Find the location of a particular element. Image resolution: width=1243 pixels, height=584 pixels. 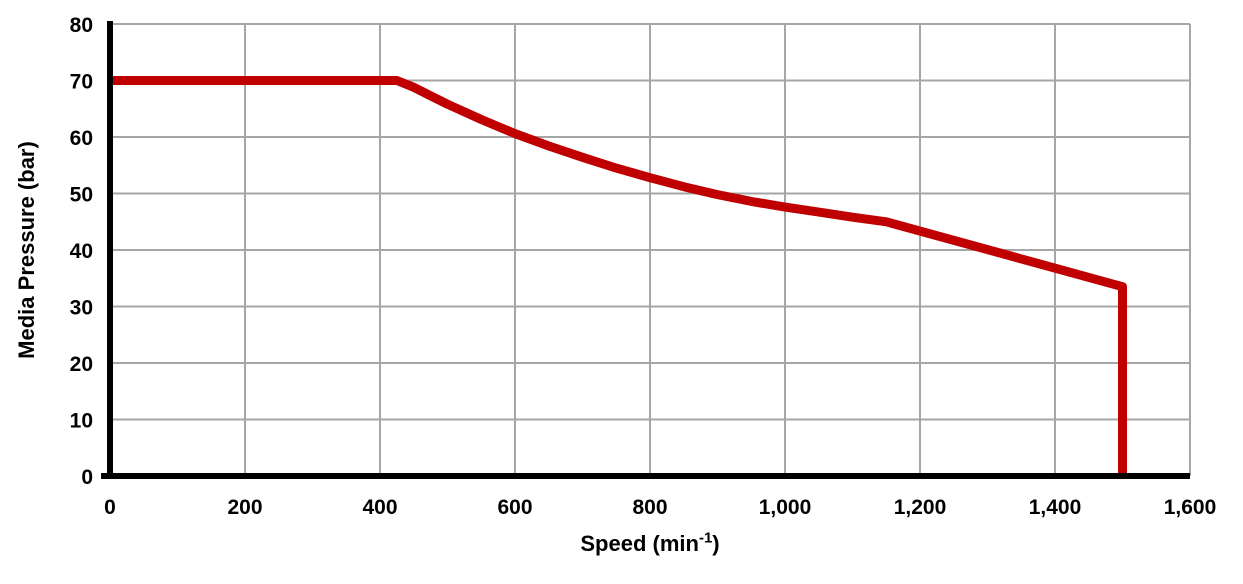

x-tick-label: 400 is located at coordinates (379, 507).